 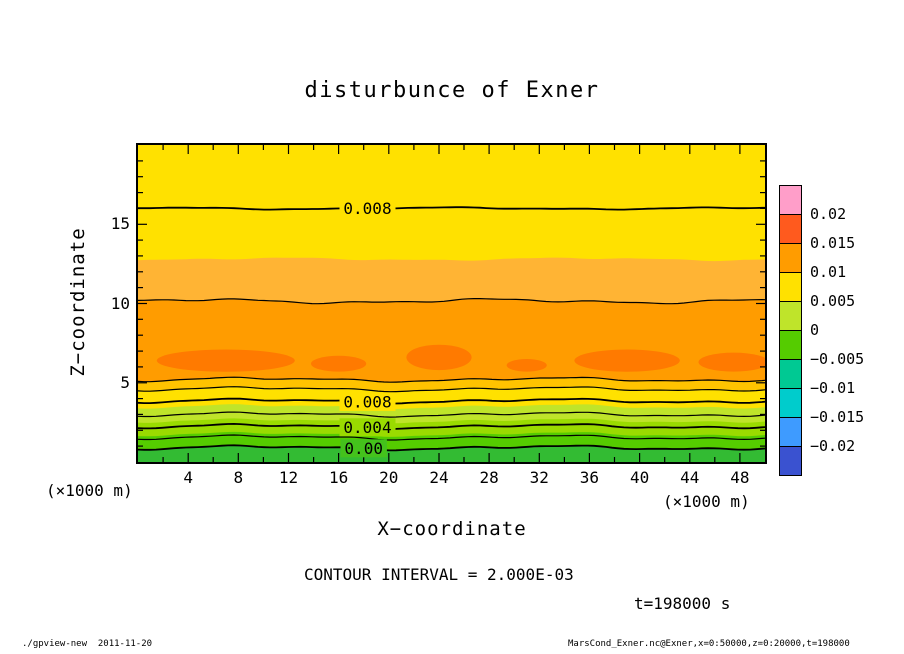 What do you see at coordinates (828, 214) in the screenshot?
I see `colorbar-tick-label: 0.02` at bounding box center [828, 214].